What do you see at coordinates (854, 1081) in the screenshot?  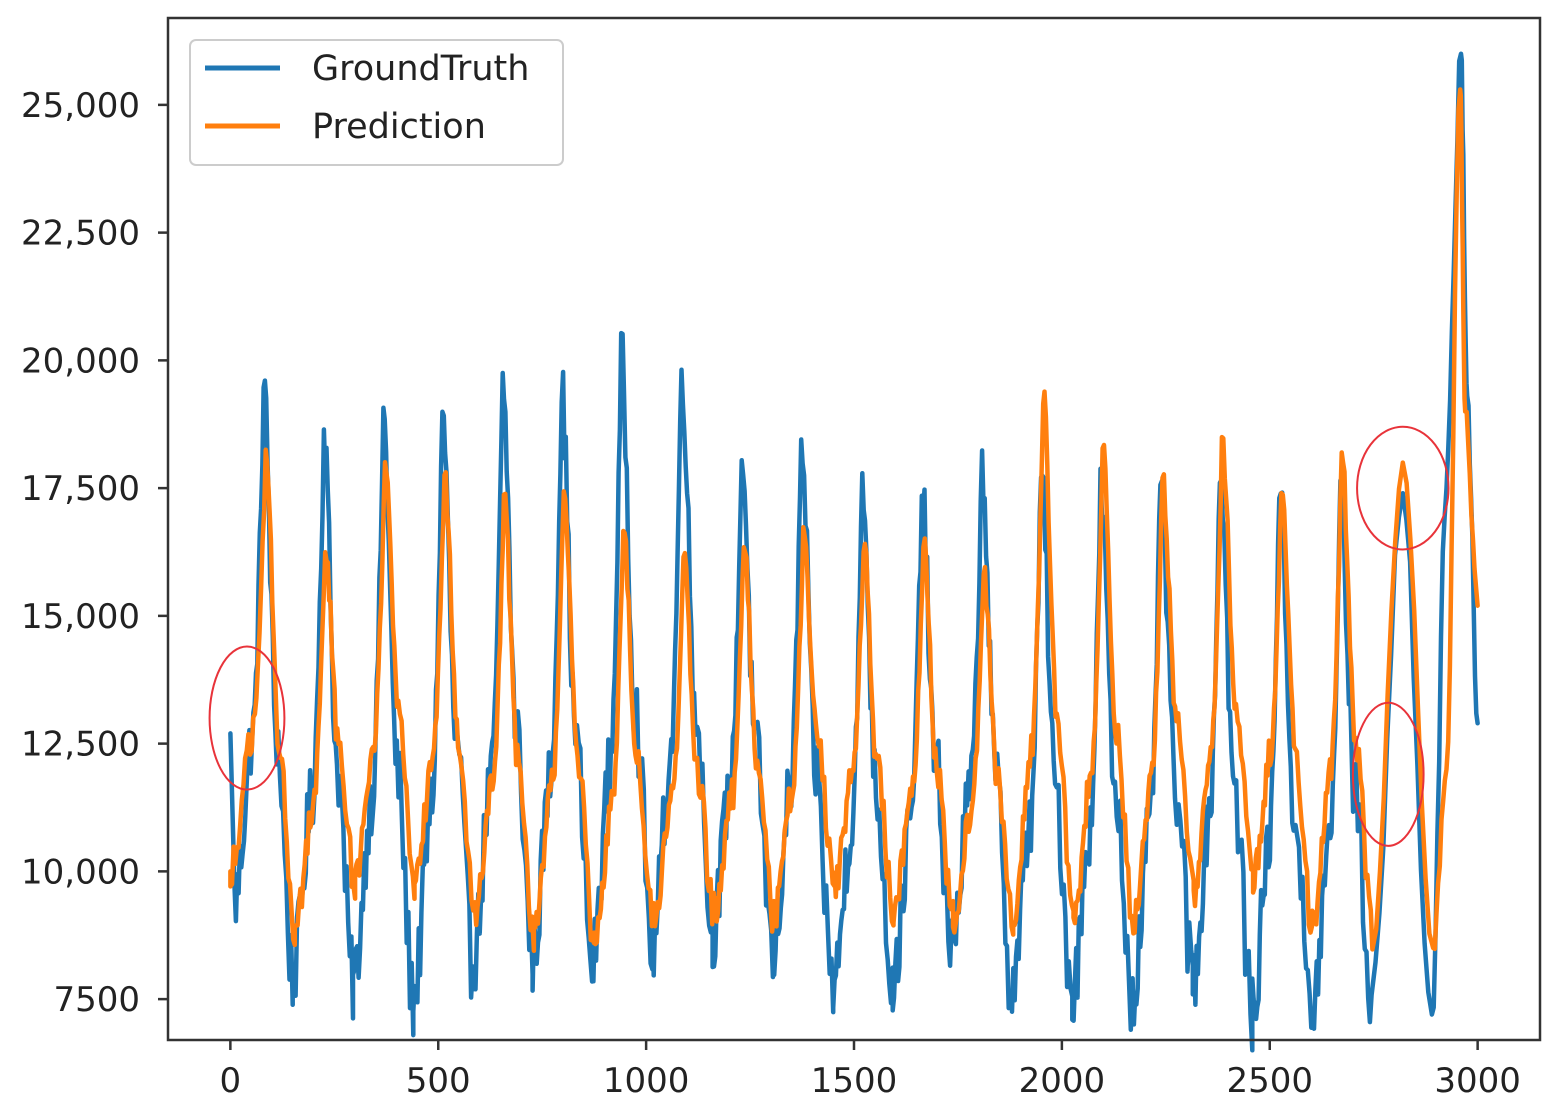 I see `x-tick-label: 1500` at bounding box center [854, 1081].